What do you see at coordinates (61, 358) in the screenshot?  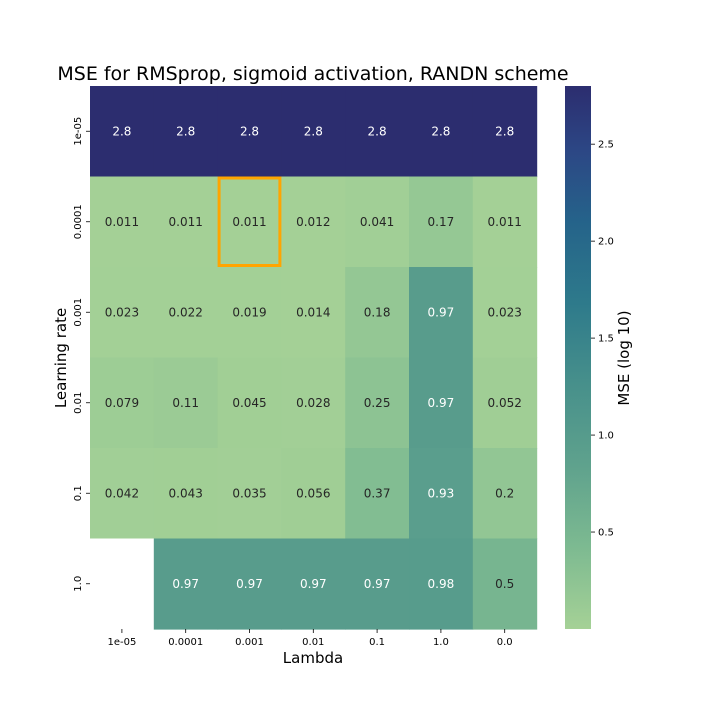 I see `y-axis-label: Learning rate` at bounding box center [61, 358].